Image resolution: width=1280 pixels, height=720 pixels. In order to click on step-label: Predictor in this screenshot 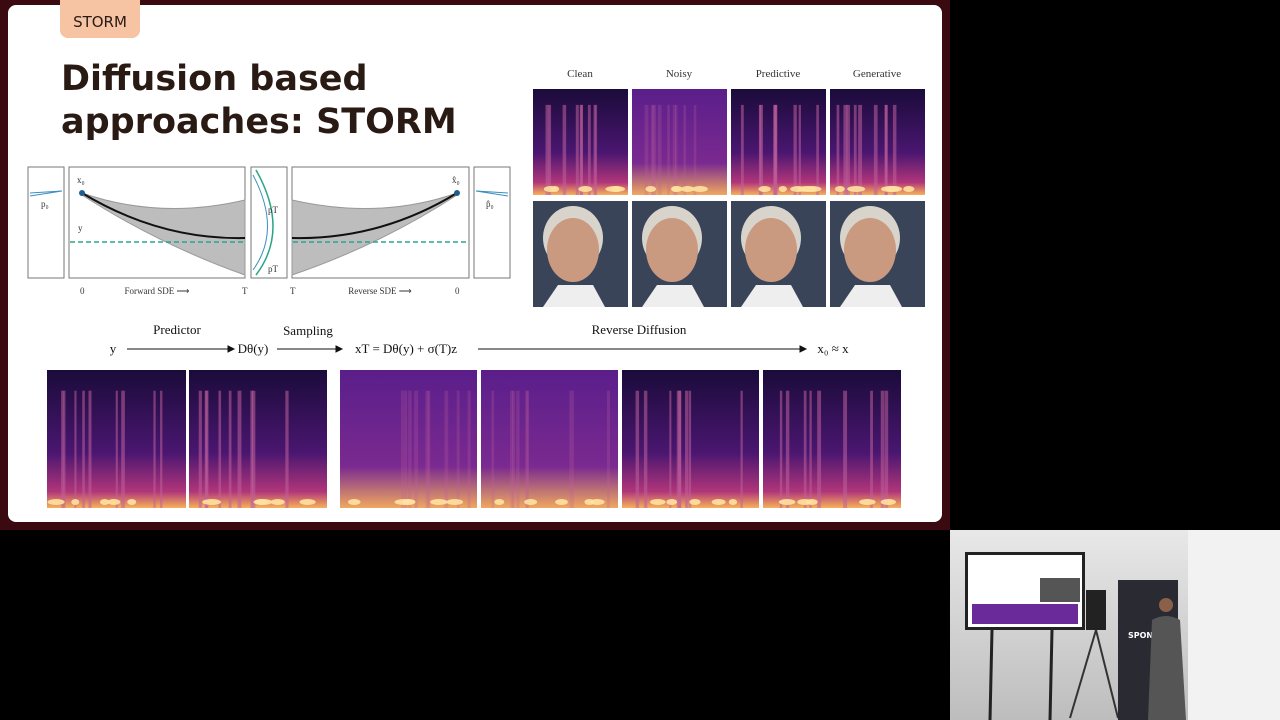, I will do `click(177, 329)`.